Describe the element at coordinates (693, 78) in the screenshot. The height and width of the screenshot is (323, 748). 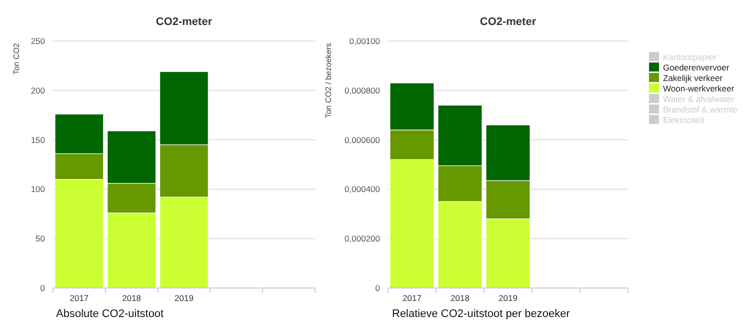
I see `legend-label: Zakelijk verkeer` at that location.